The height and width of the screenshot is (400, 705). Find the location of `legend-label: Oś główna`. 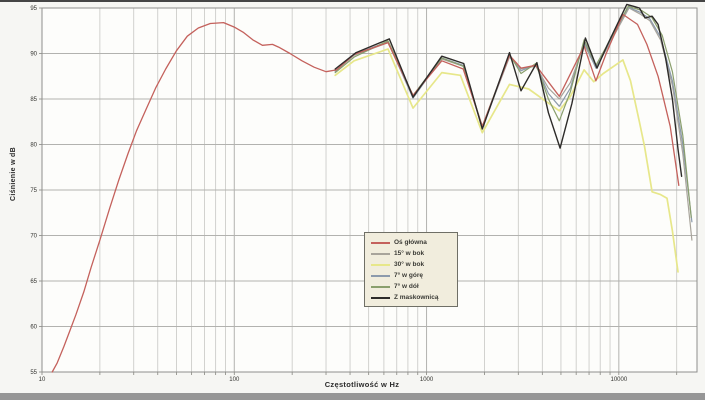

legend-label: Oś główna is located at coordinates (410, 242).